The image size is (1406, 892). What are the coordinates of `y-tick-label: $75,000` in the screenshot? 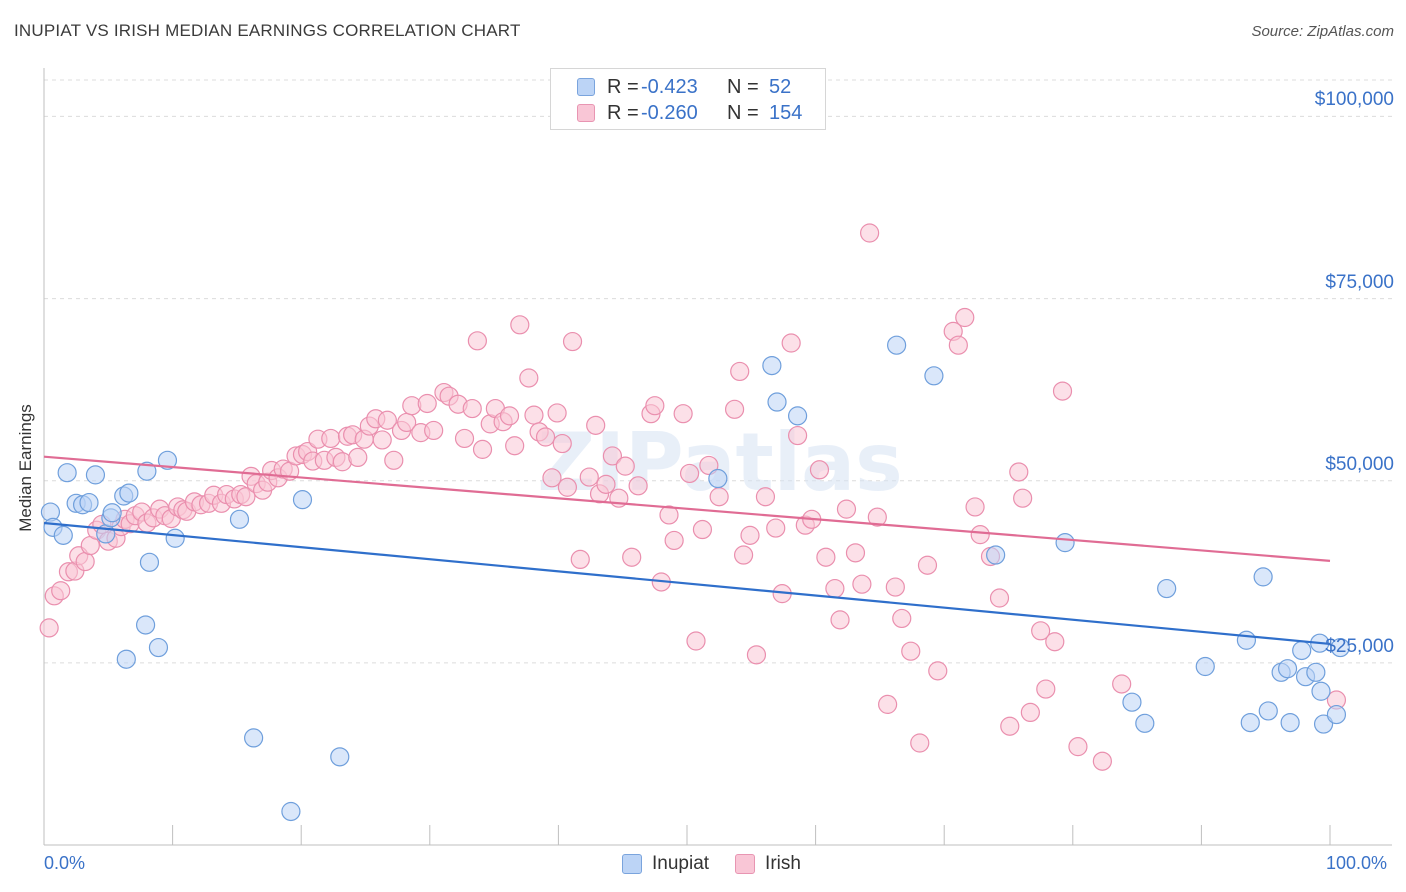 It's located at (1359, 282).